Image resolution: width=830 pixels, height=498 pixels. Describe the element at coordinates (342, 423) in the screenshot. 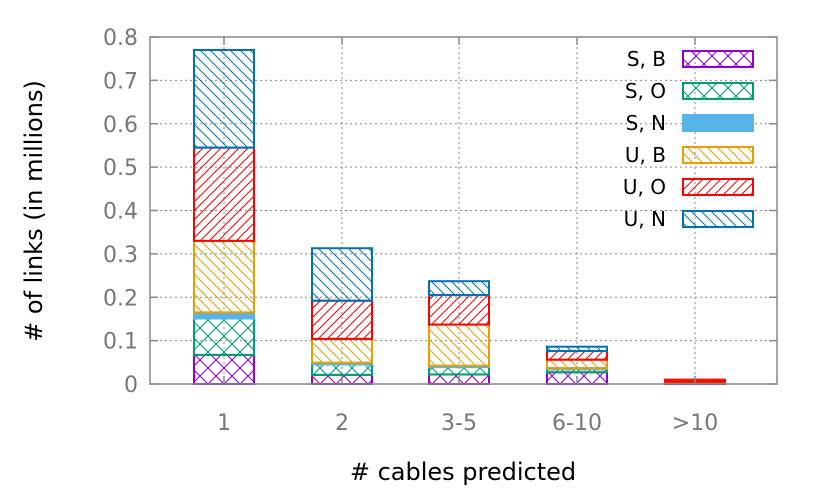

I see `x-tick-label: 2` at that location.